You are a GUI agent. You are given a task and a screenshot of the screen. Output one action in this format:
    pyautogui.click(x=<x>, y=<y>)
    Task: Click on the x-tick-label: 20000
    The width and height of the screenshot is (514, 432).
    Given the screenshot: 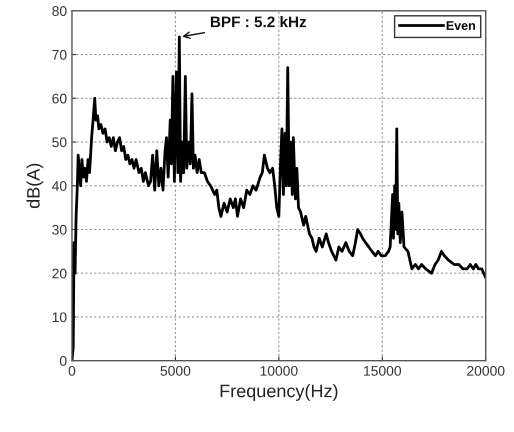 What is the action you would take?
    pyautogui.click(x=485, y=371)
    